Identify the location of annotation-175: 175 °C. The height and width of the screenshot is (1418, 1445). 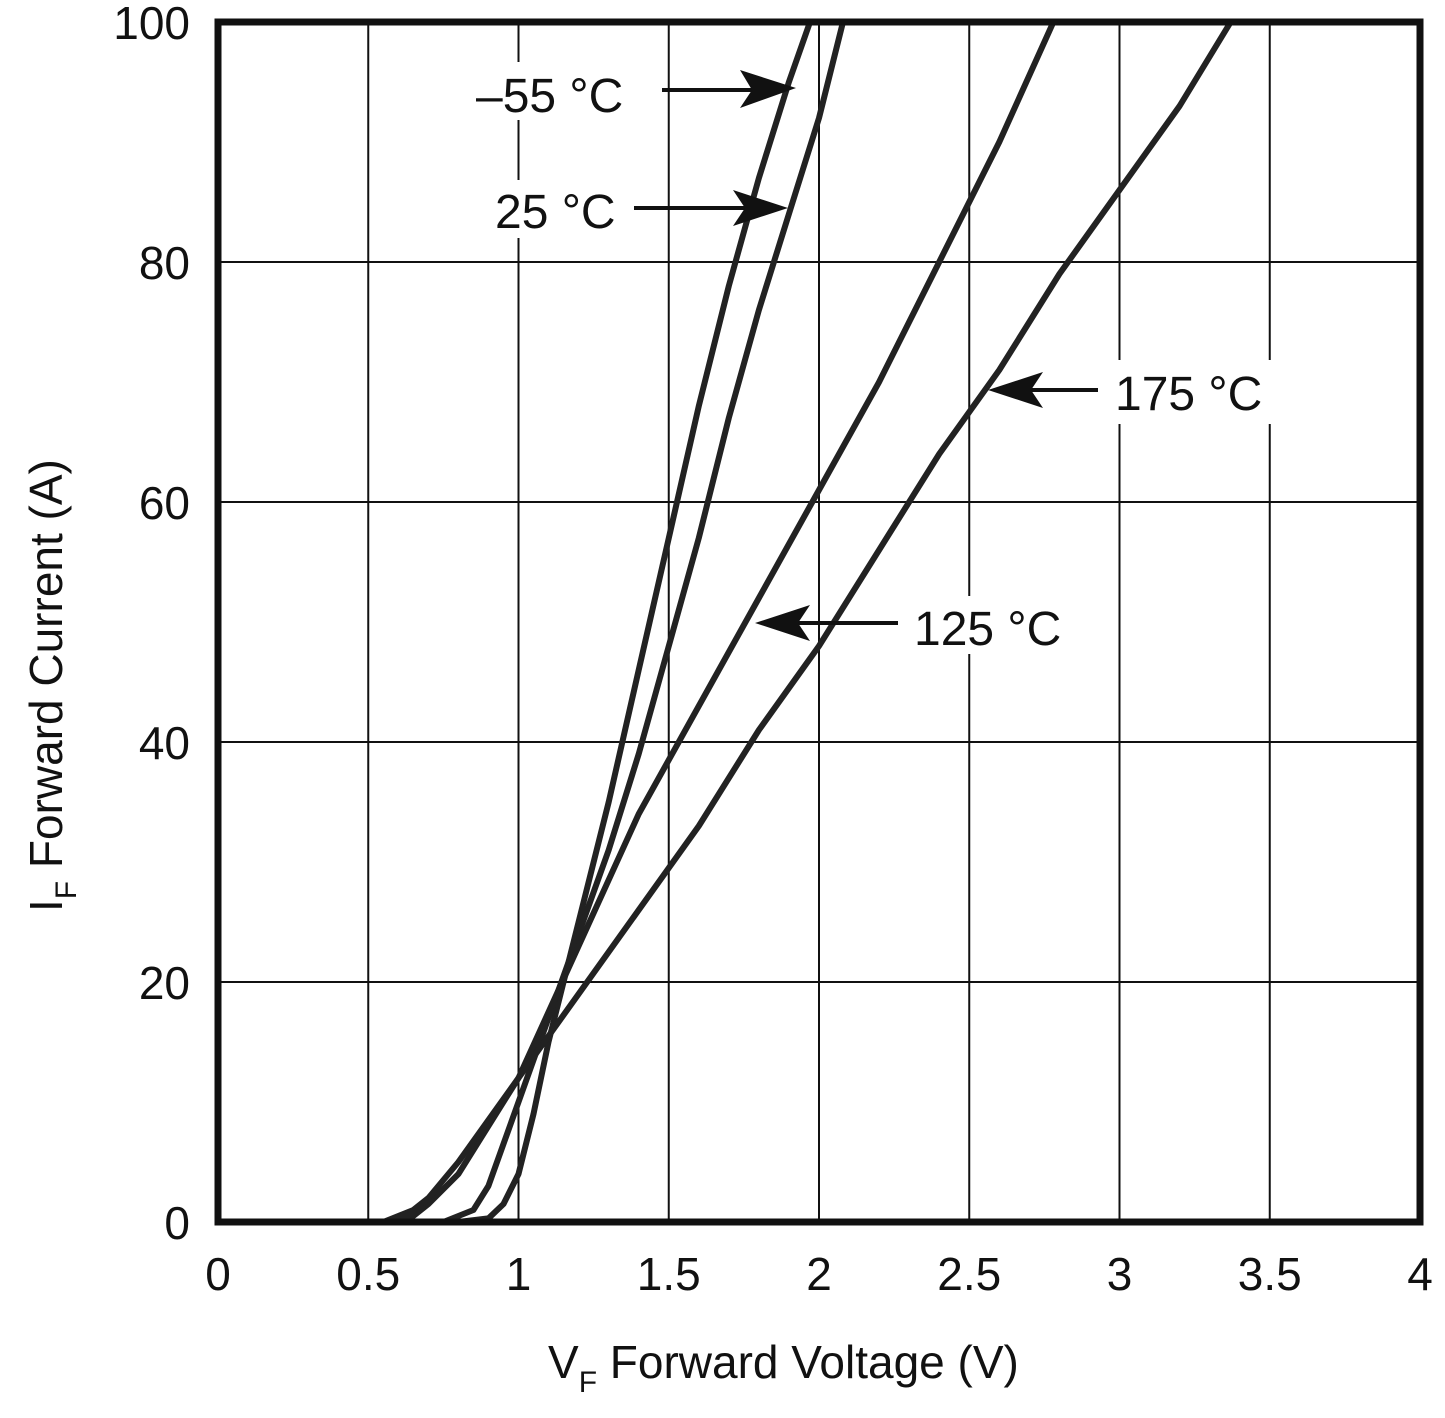
(1136, 392).